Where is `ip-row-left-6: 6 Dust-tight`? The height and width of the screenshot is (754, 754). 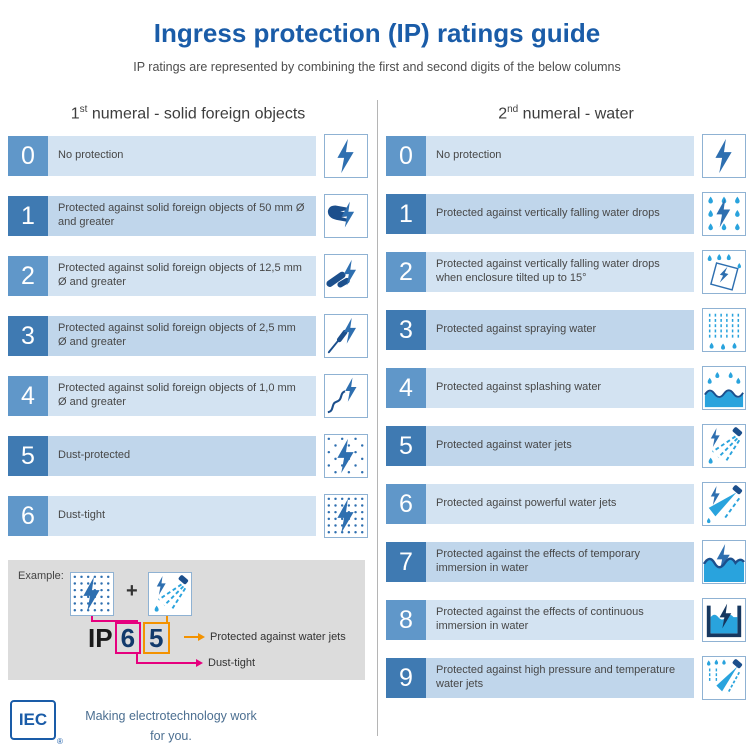 ip-row-left-6: 6 Dust-tight is located at coordinates (188, 516).